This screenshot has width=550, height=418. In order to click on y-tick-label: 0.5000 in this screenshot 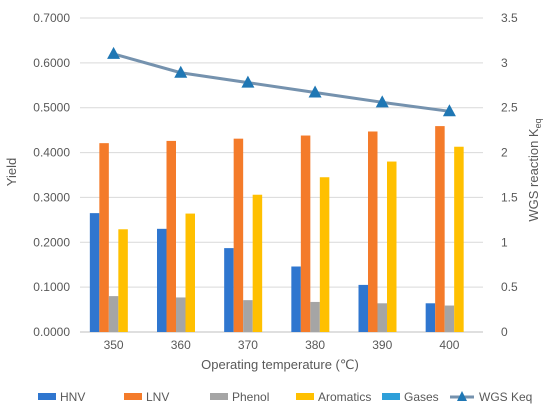, I will do `click(51, 108)`.